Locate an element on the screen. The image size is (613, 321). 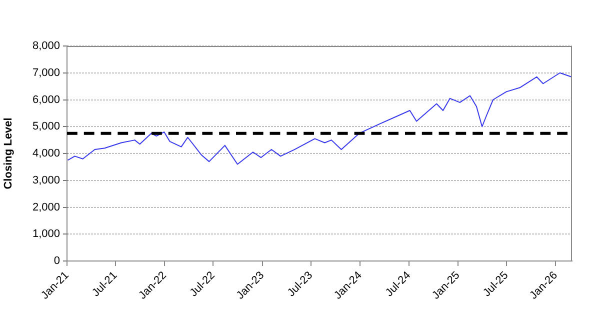
y-axis-title: Closing Level is located at coordinates (8, 154).